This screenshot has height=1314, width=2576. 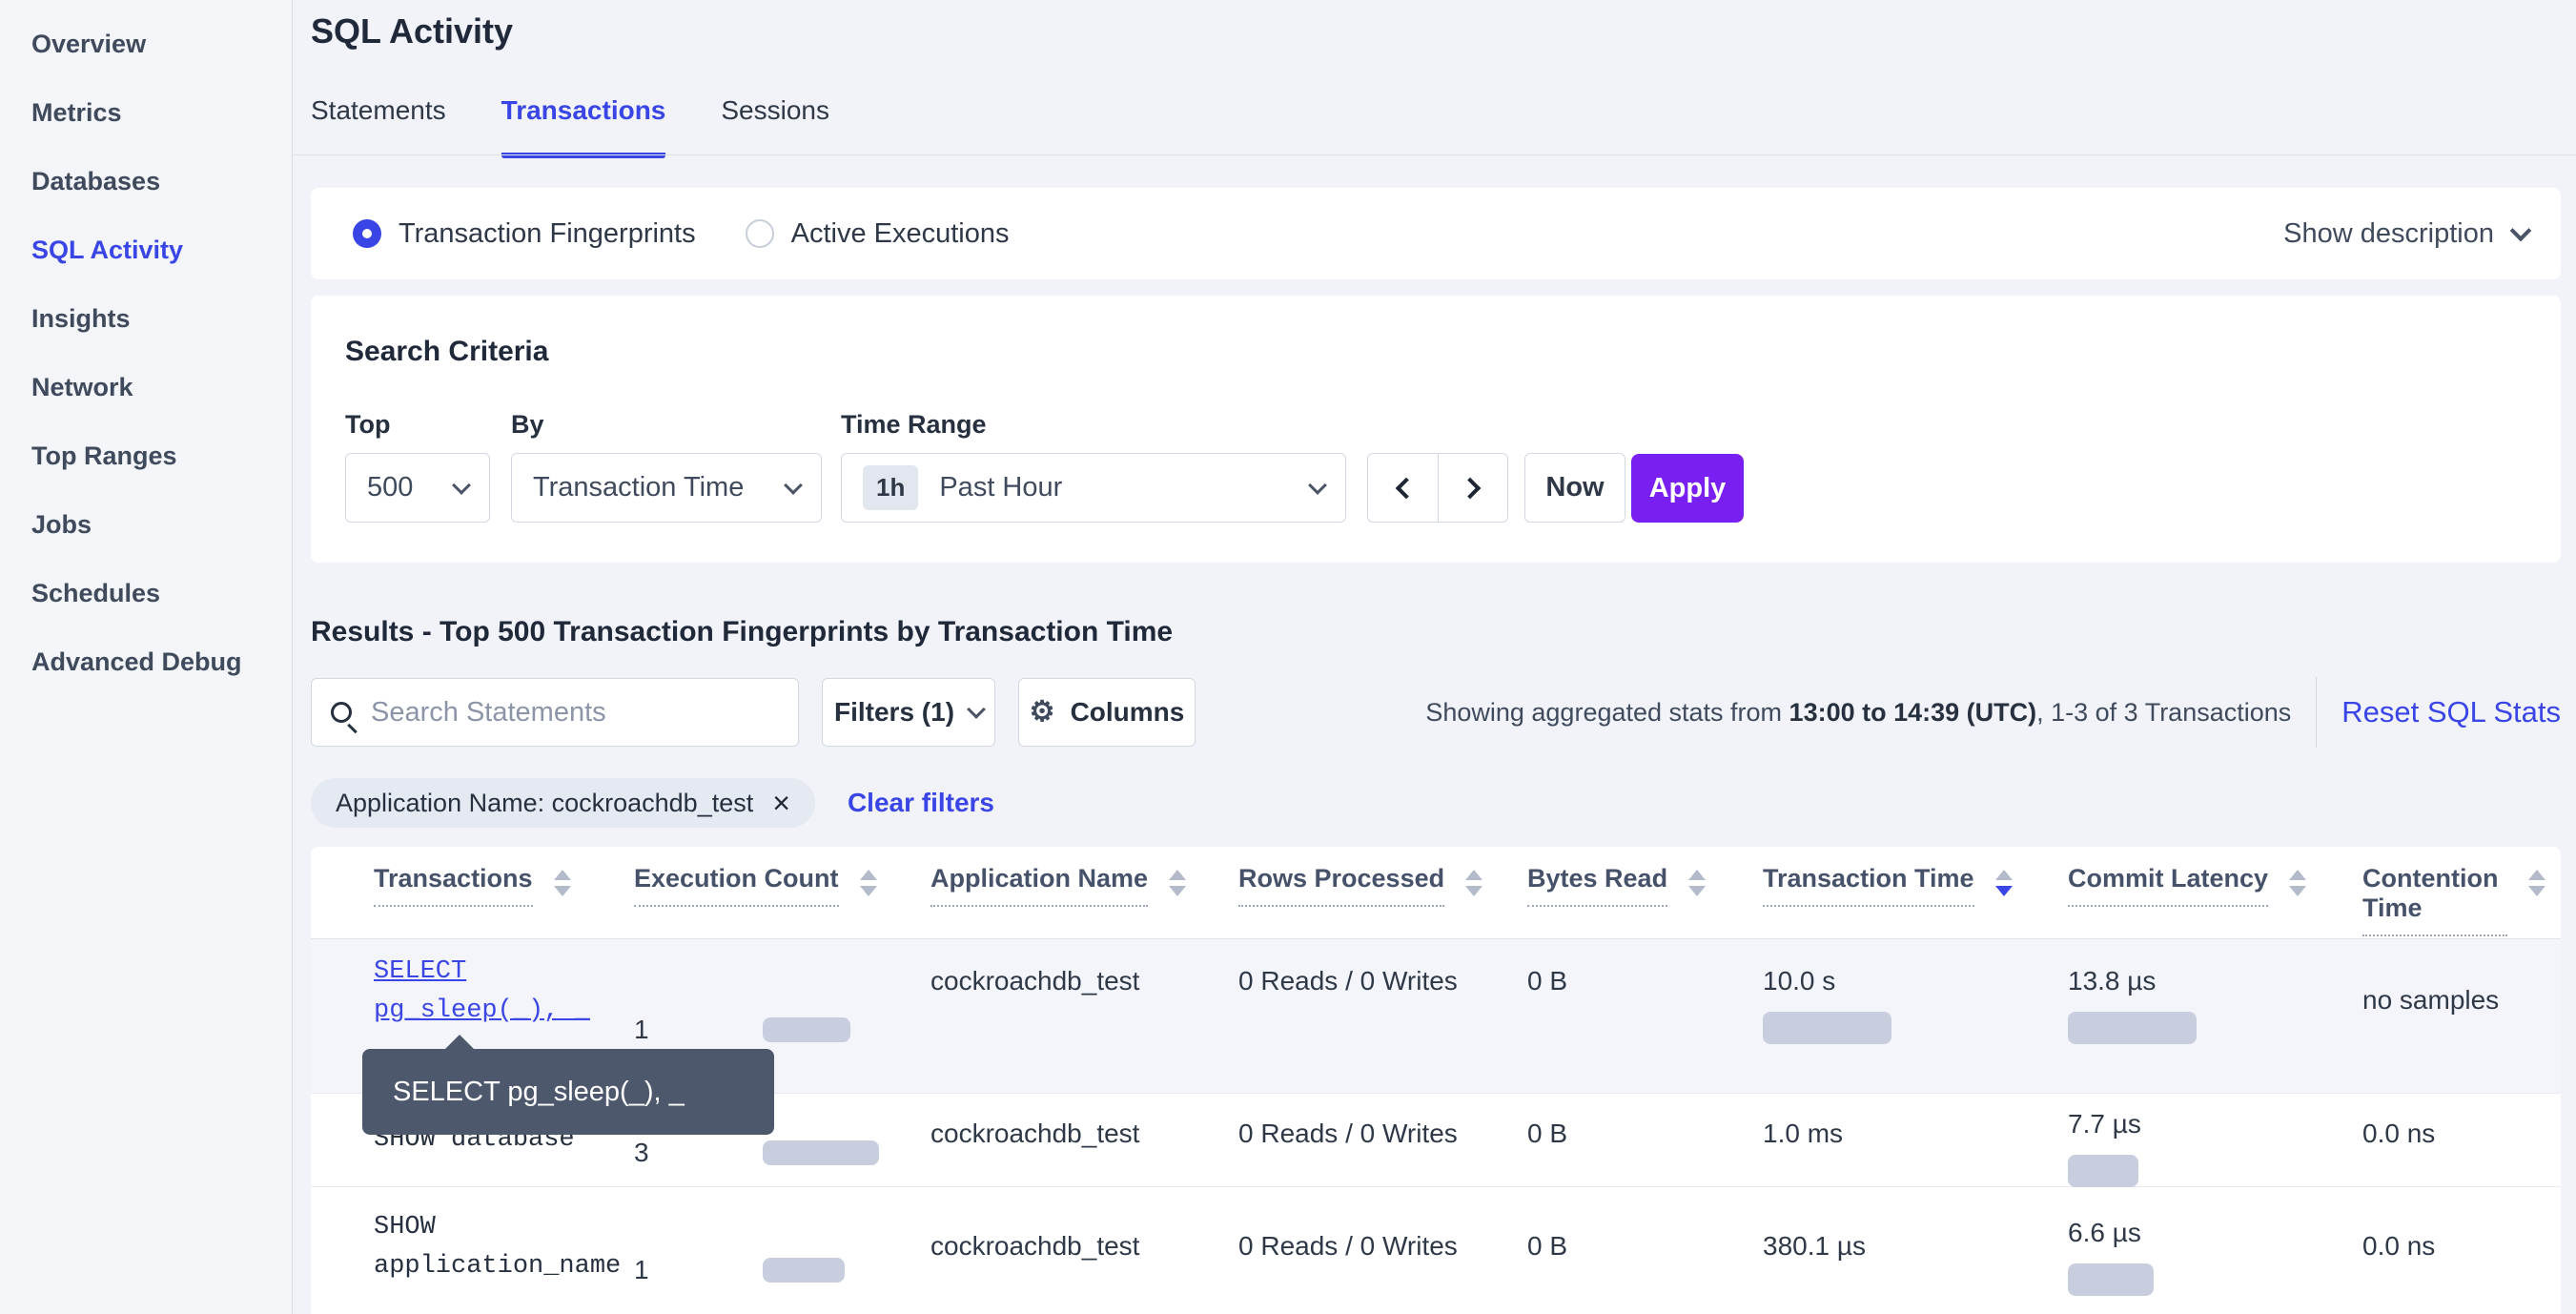 What do you see at coordinates (891, 487) in the screenshot?
I see `time-range-badge: 1h` at bounding box center [891, 487].